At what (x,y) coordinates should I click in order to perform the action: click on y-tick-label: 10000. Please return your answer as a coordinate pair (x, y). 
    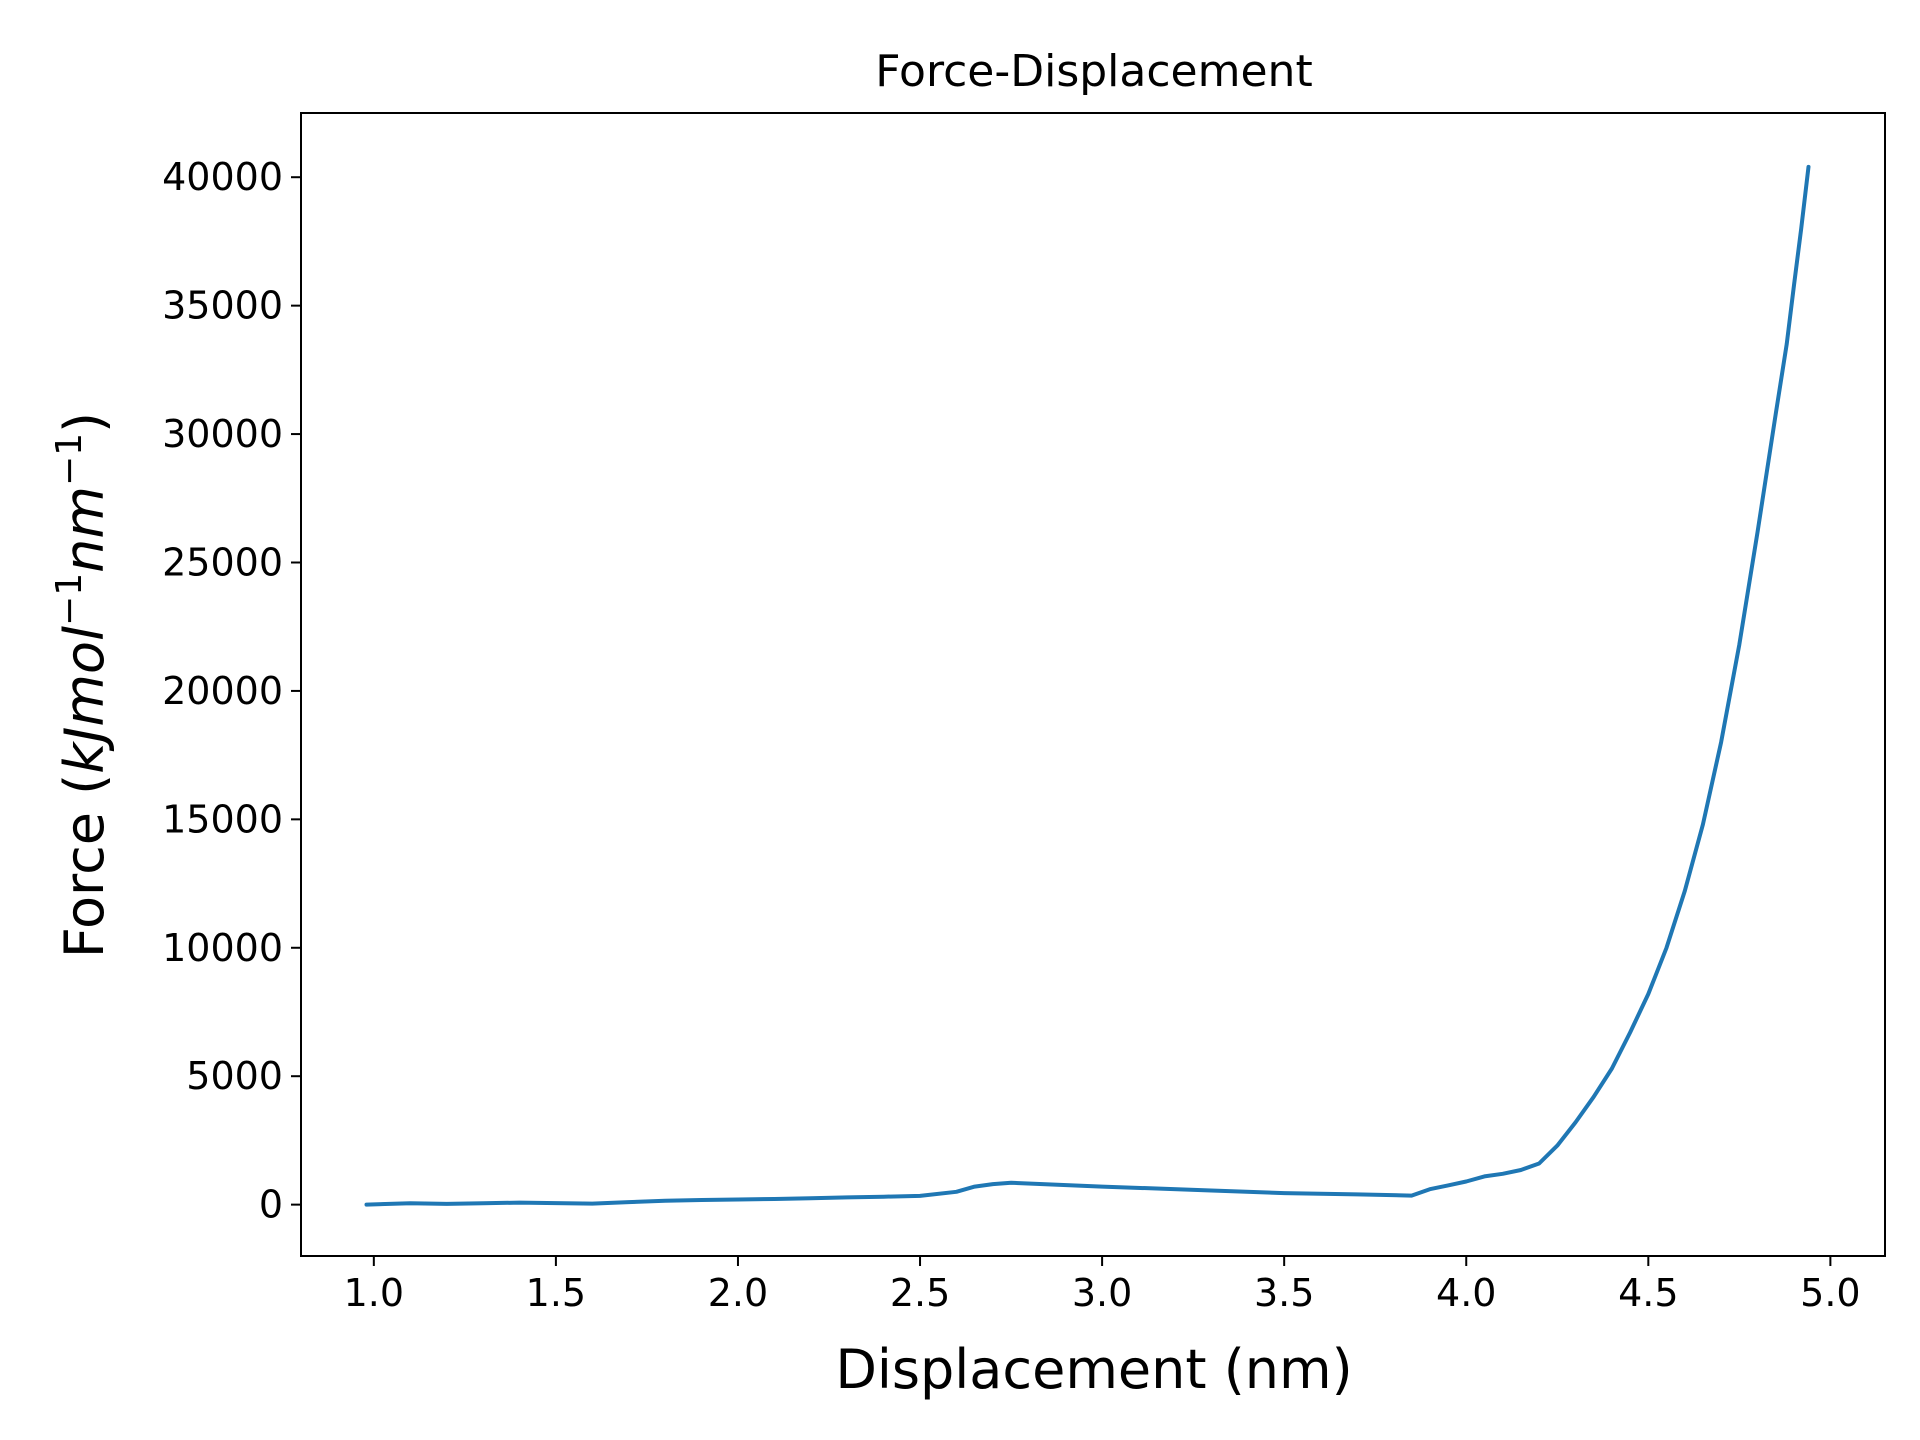
    Looking at the image, I should click on (222, 948).